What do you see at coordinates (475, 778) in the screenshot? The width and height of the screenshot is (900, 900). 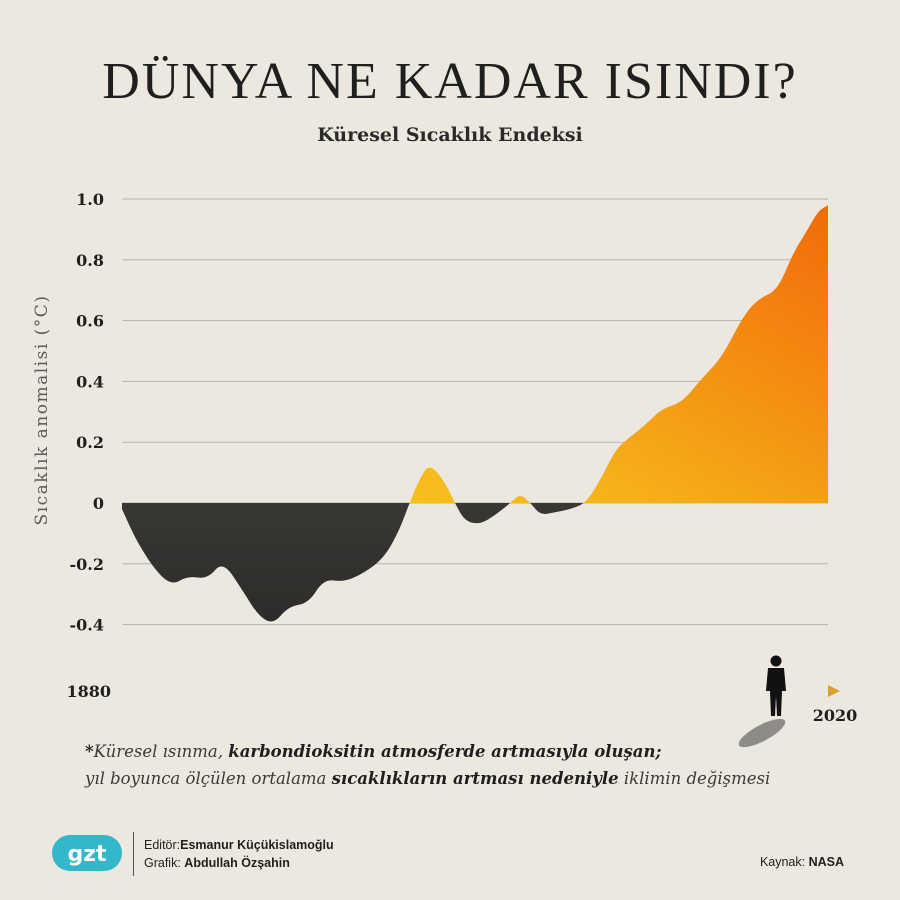 I see `note-bold2: sıcaklıkların artması nedeniyle` at bounding box center [475, 778].